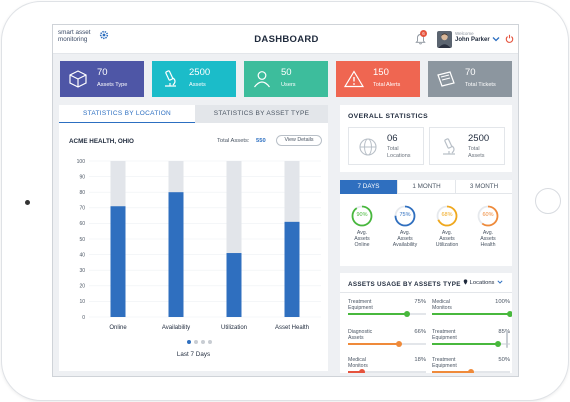 The width and height of the screenshot is (570, 402). Describe the element at coordinates (299, 140) in the screenshot. I see `view-details-button: View Details` at that location.